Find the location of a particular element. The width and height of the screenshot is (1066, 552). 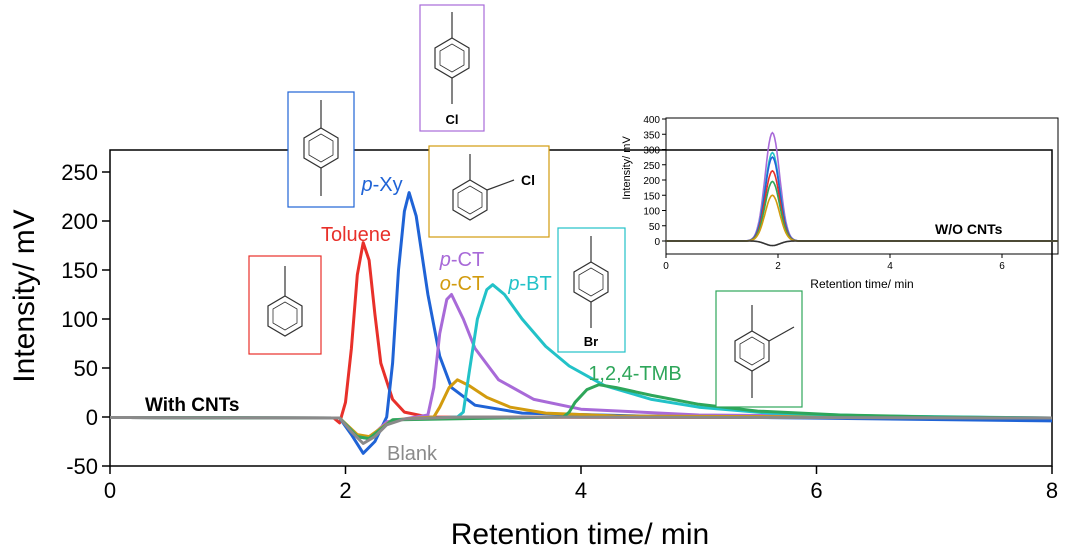

main-y-tick-label: -50 is located at coordinates (82, 466).